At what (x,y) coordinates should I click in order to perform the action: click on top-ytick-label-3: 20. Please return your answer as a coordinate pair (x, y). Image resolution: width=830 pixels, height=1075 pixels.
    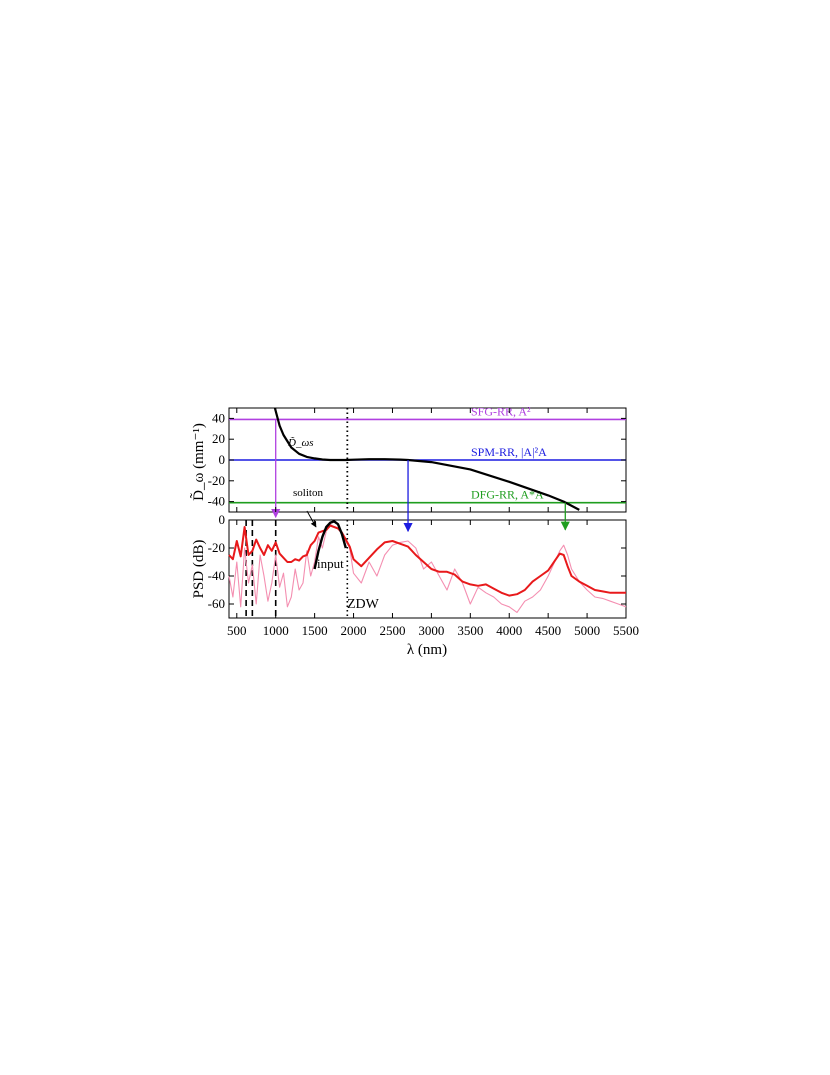
    Looking at the image, I should click on (218, 438).